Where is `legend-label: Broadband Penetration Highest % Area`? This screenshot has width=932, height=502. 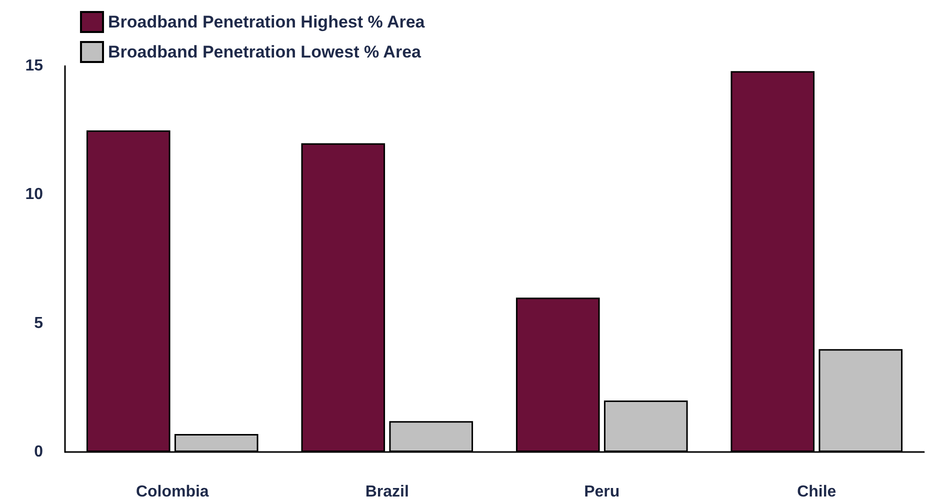 legend-label: Broadband Penetration Highest % Area is located at coordinates (267, 22).